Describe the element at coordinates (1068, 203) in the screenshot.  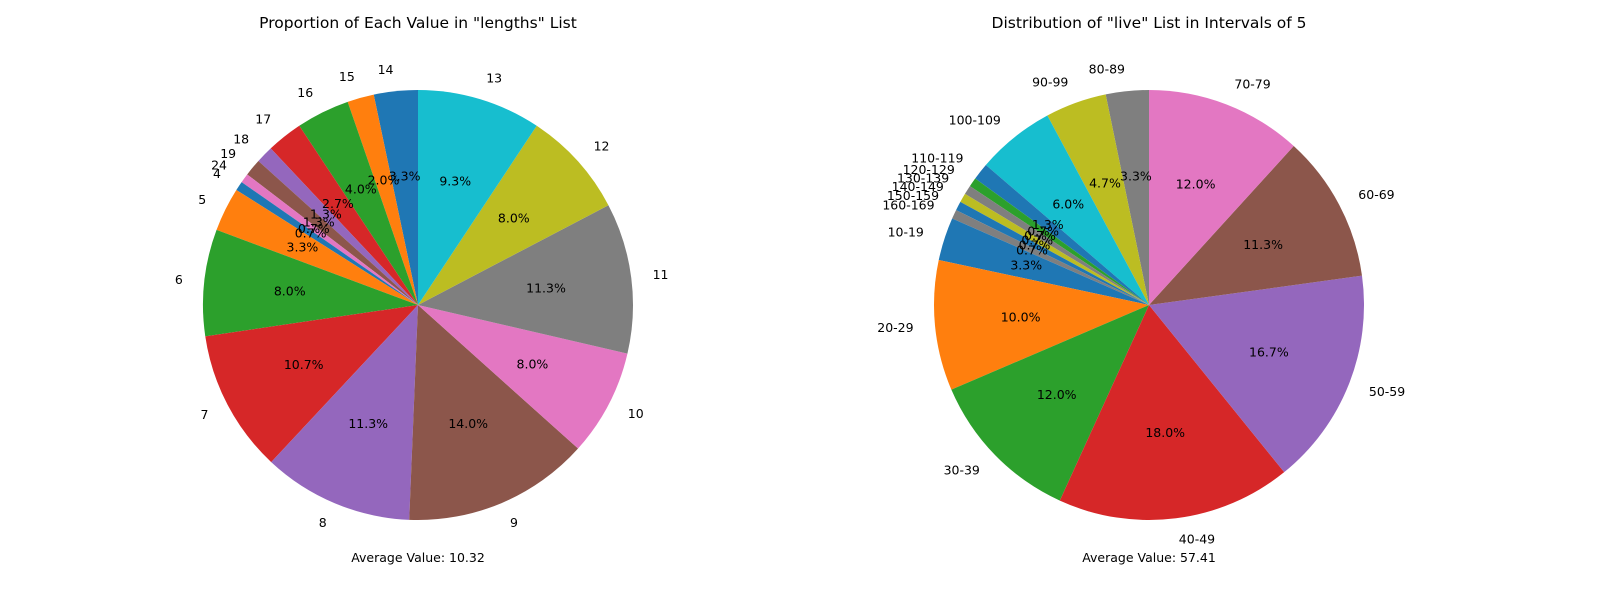
I see `percent-label-100-109: 6.0%` at that location.